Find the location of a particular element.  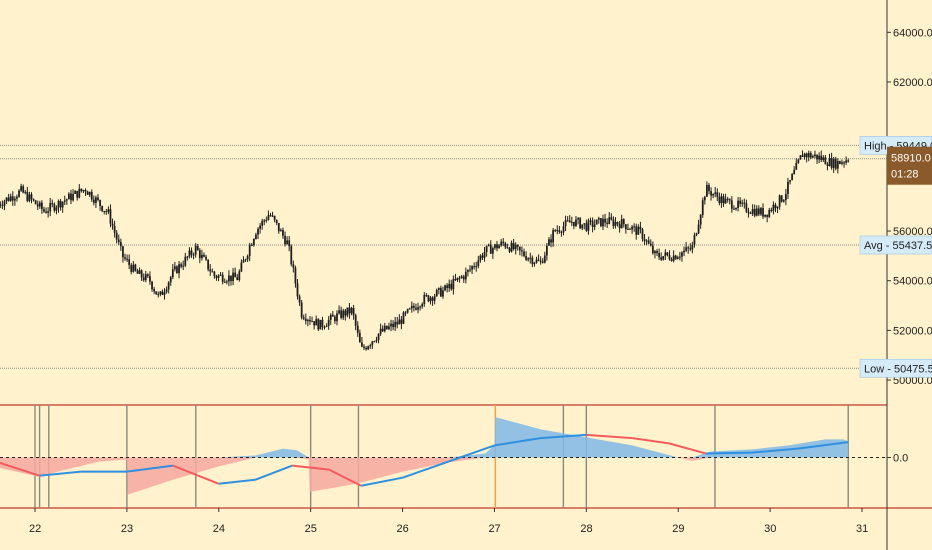

date-tick-label: 28 is located at coordinates (586, 529).